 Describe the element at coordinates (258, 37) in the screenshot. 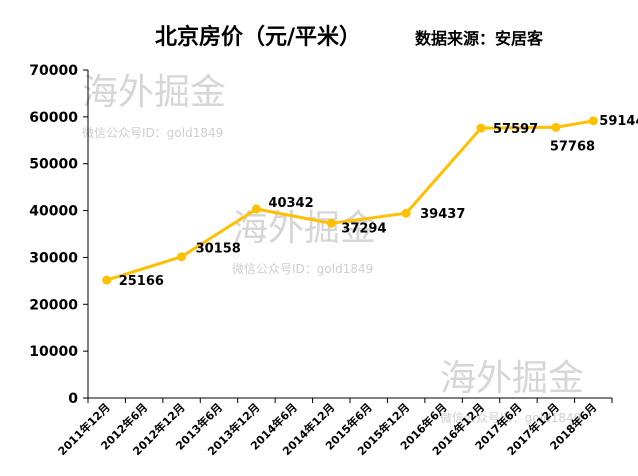

I see `chart-title: 北京房价（元/平米）` at that location.